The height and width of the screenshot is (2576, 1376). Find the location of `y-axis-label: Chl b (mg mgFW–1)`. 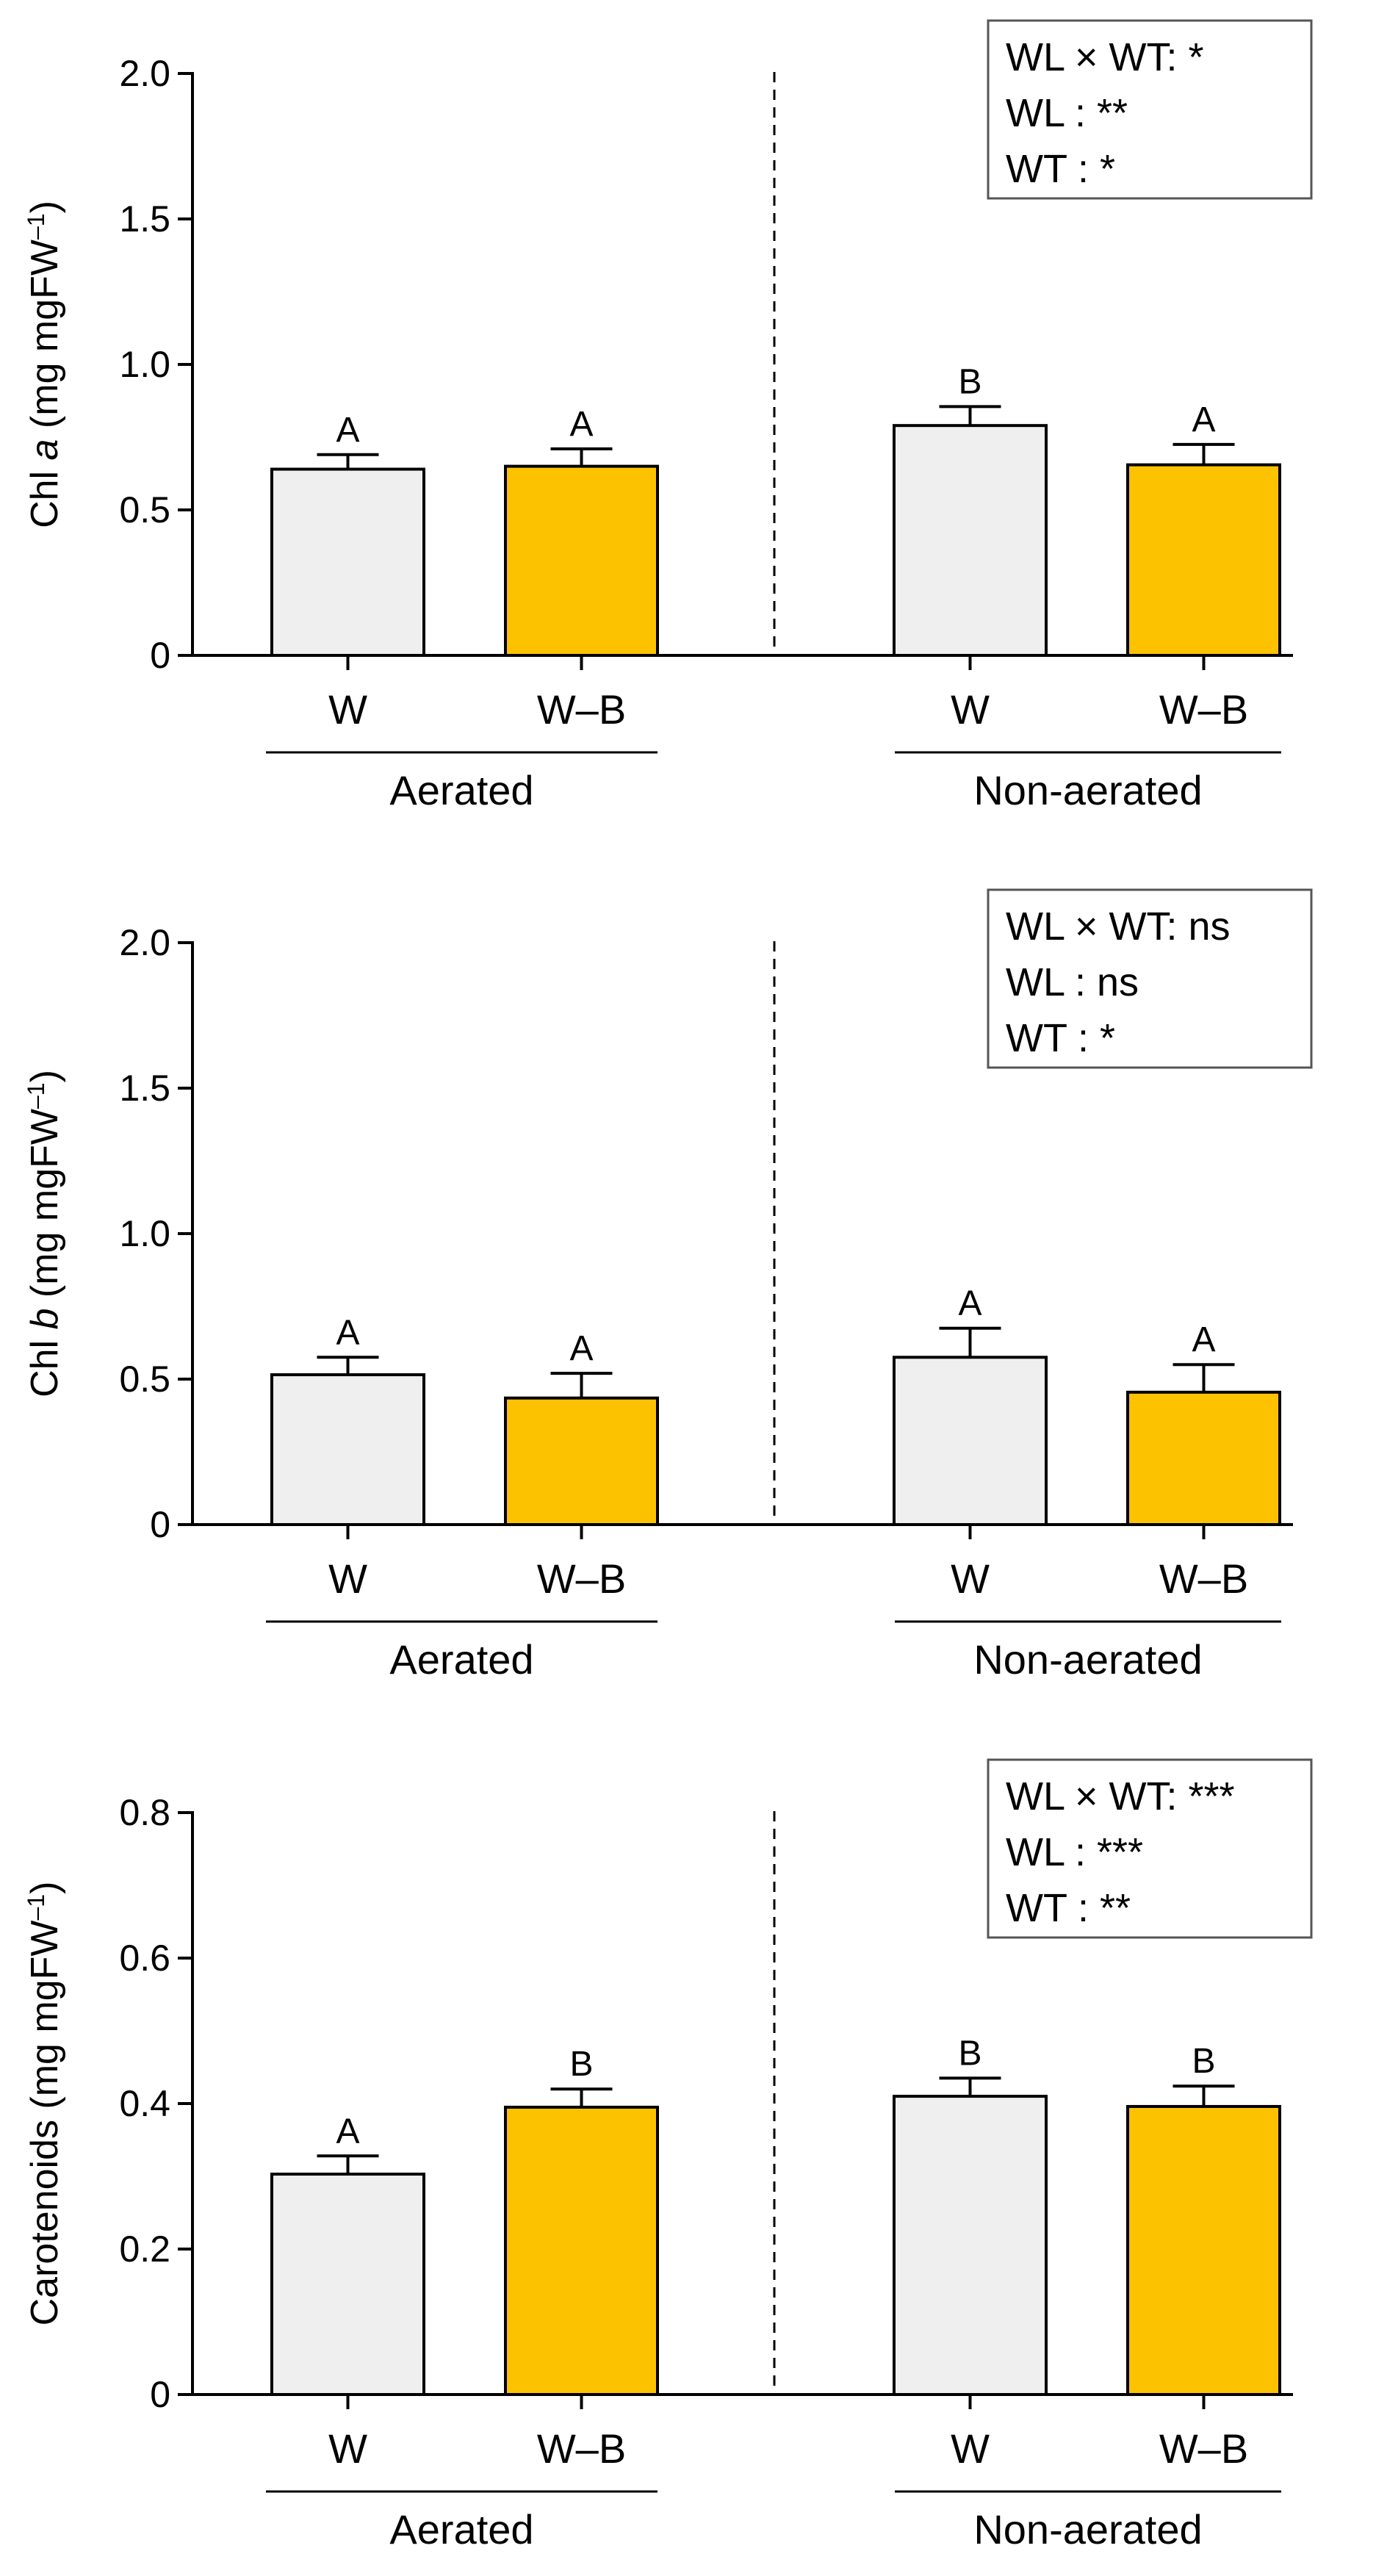

y-axis-label: Chl b (mg mgFW–1) is located at coordinates (44, 1233).